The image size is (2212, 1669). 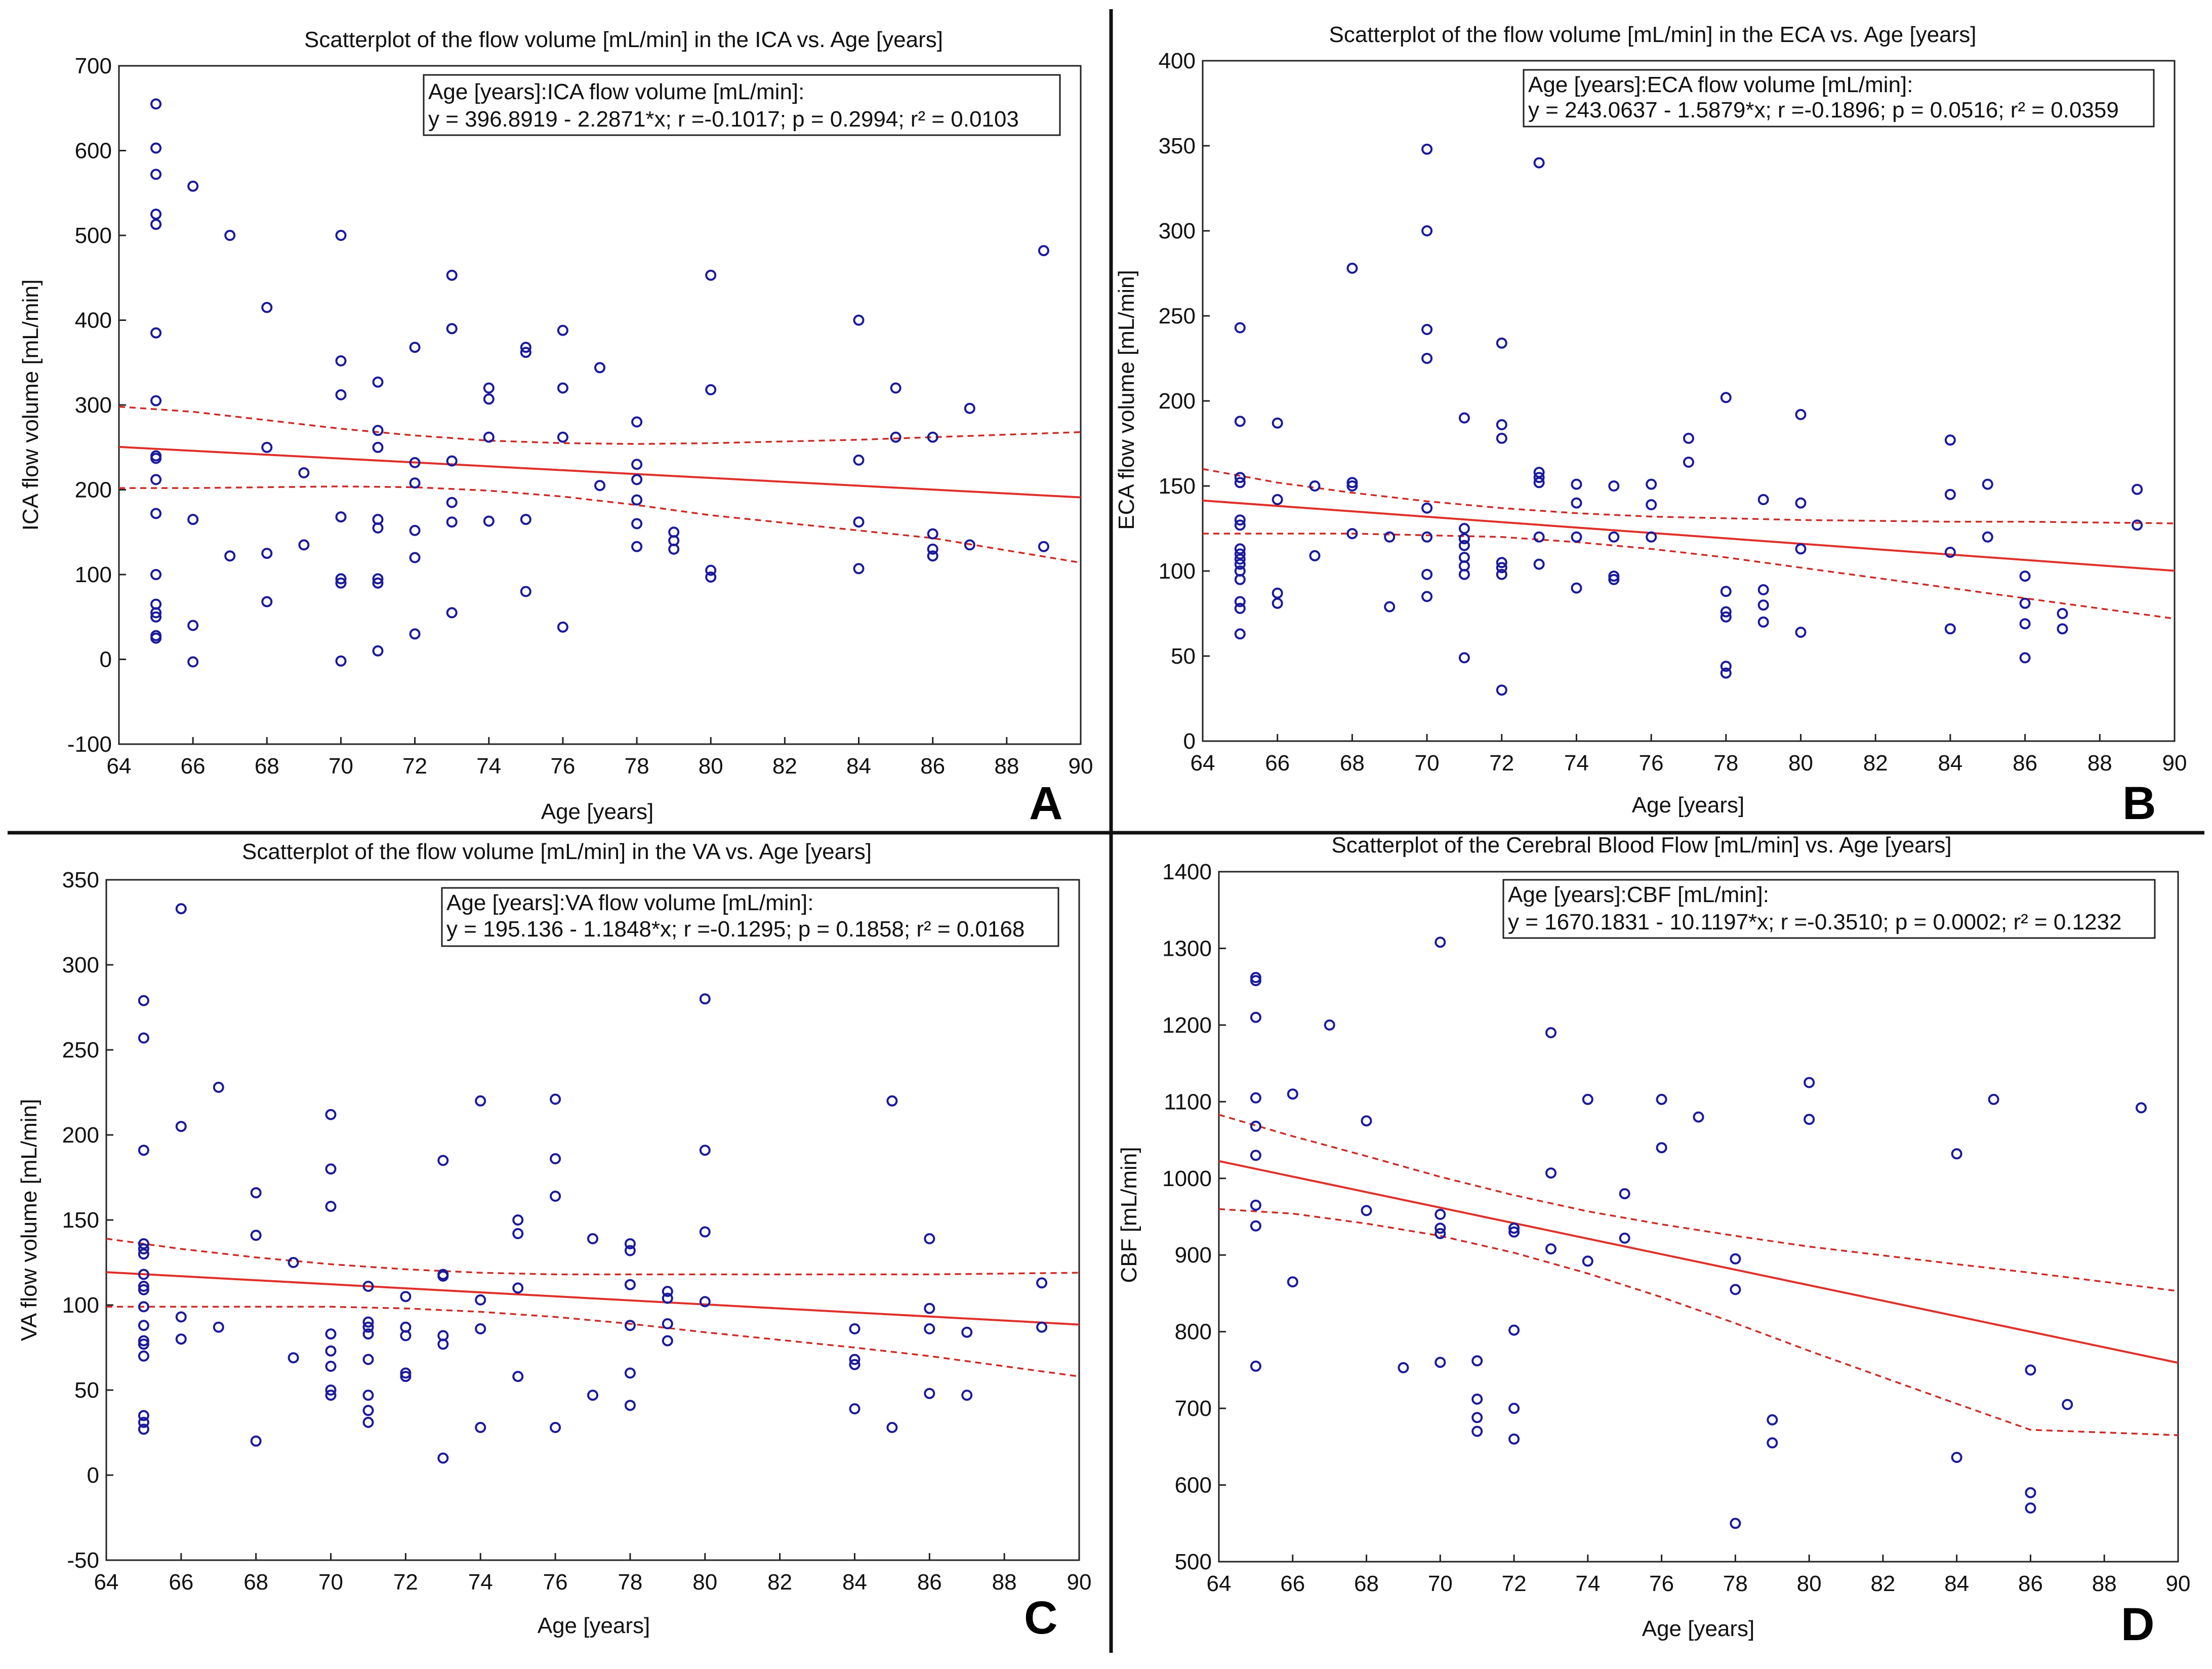 I want to click on y-tick-label: 200, so click(x=93, y=490).